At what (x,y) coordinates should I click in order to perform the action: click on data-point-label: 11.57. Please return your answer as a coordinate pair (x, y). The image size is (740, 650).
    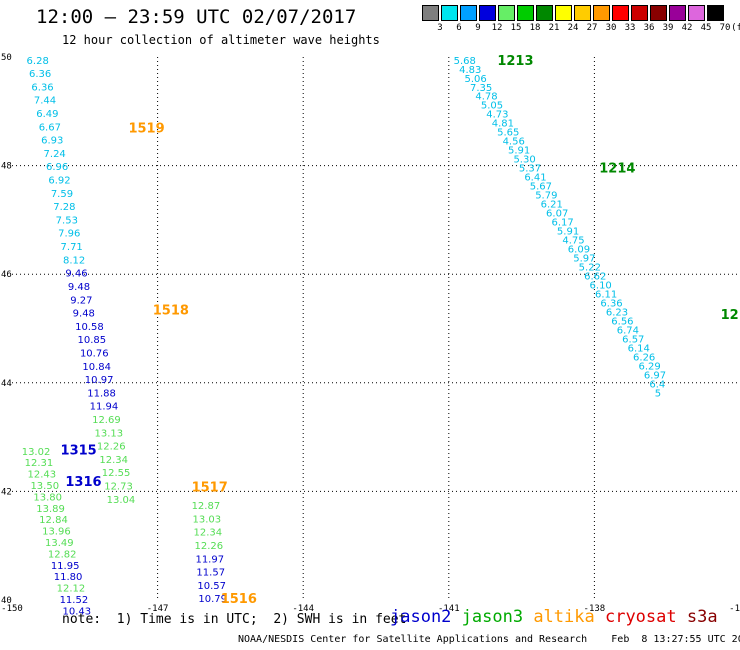
    Looking at the image, I should click on (210, 573).